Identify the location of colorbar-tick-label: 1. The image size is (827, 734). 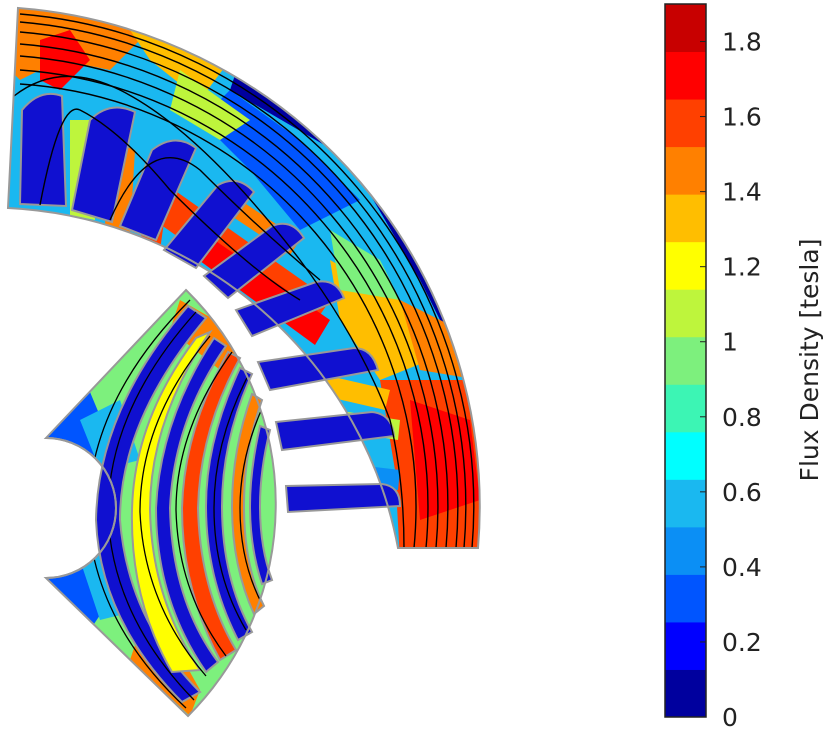
(730, 342).